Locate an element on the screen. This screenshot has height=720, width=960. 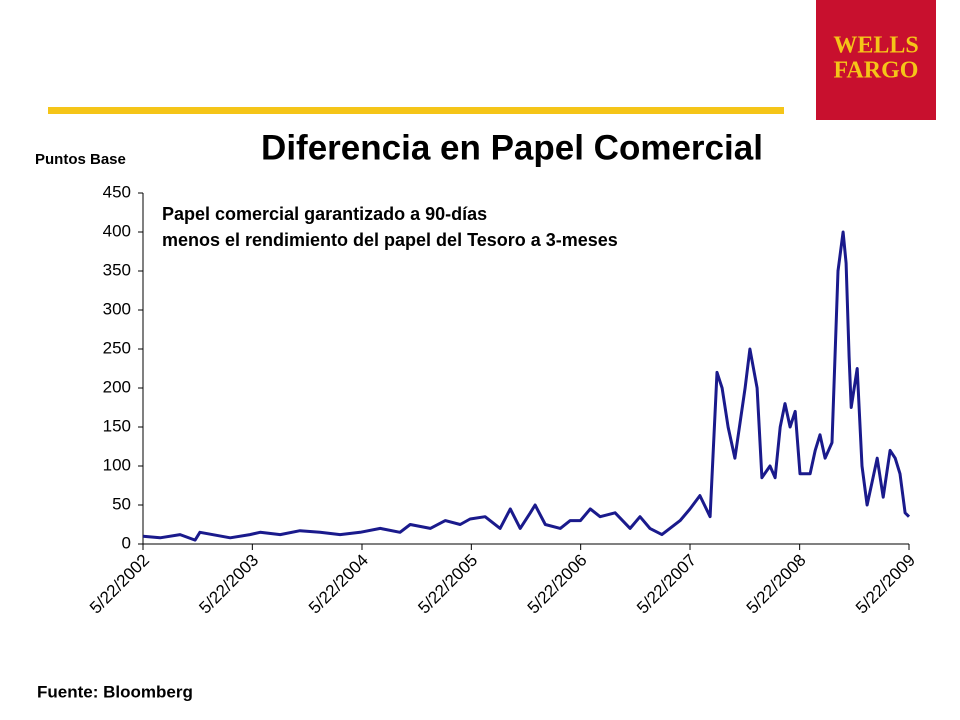
y-tick-label: 150 is located at coordinates (117, 425).